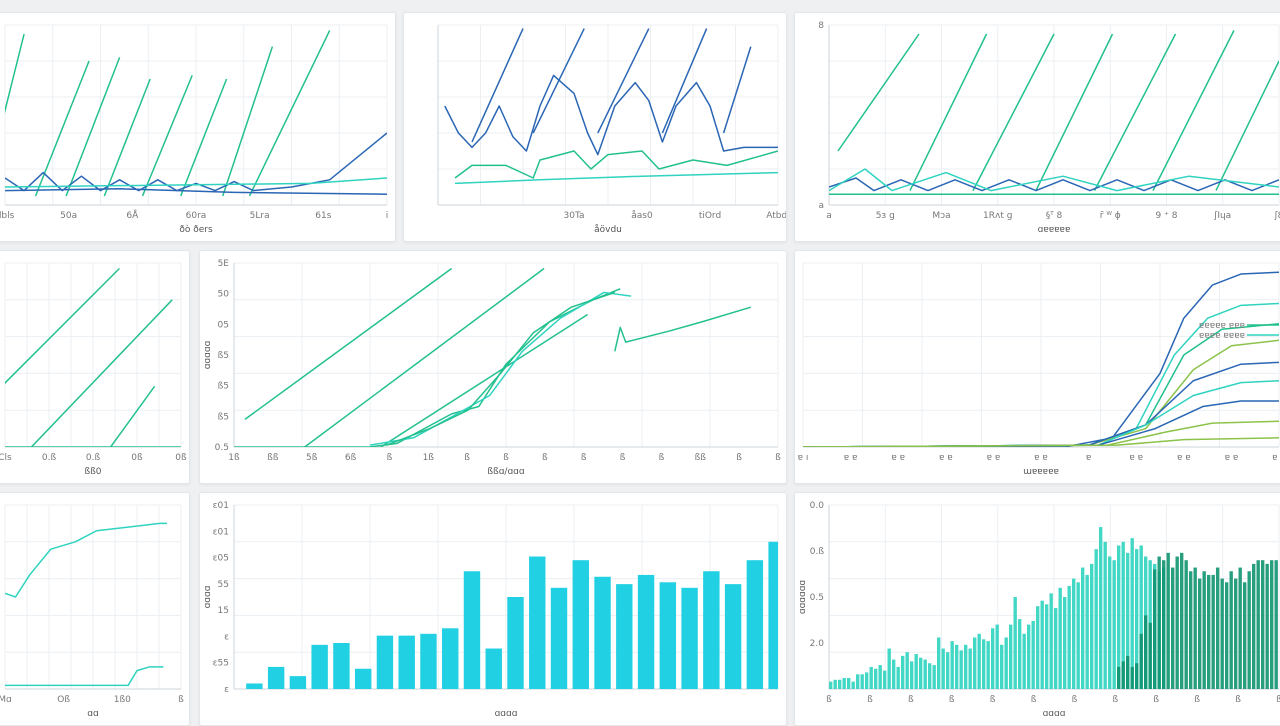 The image size is (1280, 726). Describe the element at coordinates (221, 532) in the screenshot. I see `y-tick-label: ɛ01` at that location.